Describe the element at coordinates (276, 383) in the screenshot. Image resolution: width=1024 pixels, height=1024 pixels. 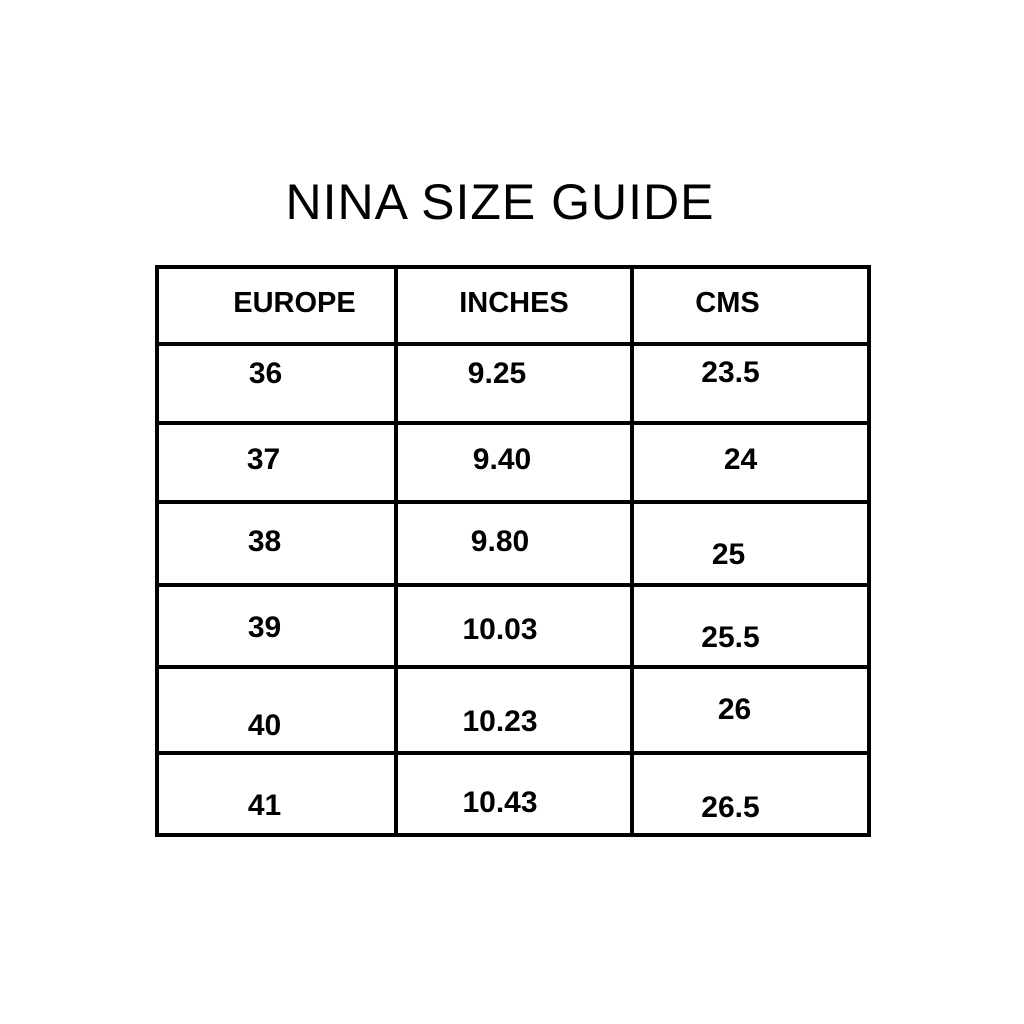
I see `cell-europe: 36` at that location.